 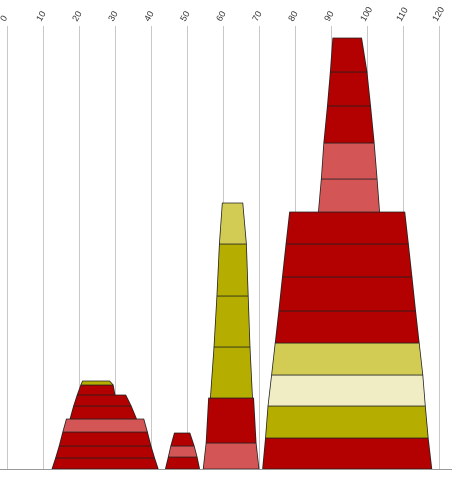 I want to click on x-tick-label: 70, so click(x=257, y=16).